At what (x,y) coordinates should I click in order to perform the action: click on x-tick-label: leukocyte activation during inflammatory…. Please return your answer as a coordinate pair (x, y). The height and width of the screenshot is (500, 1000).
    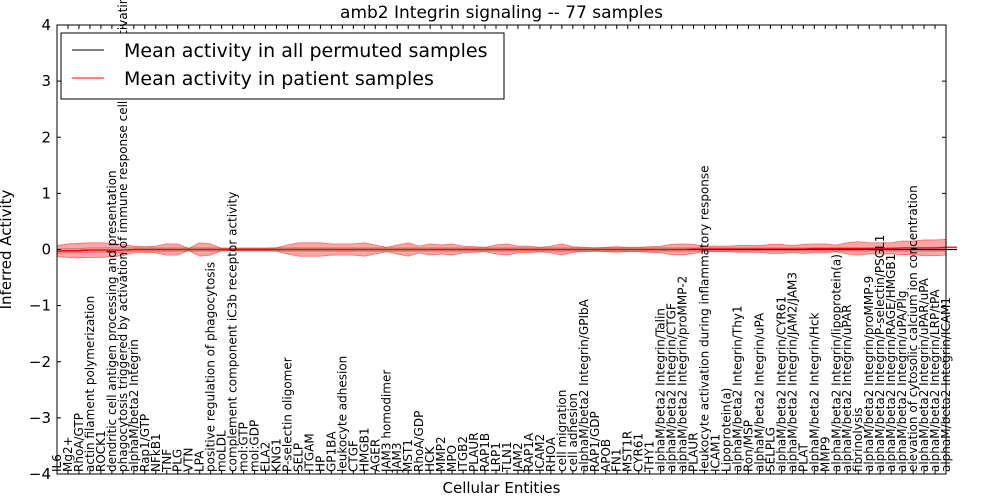
    Looking at the image, I should click on (705, 318).